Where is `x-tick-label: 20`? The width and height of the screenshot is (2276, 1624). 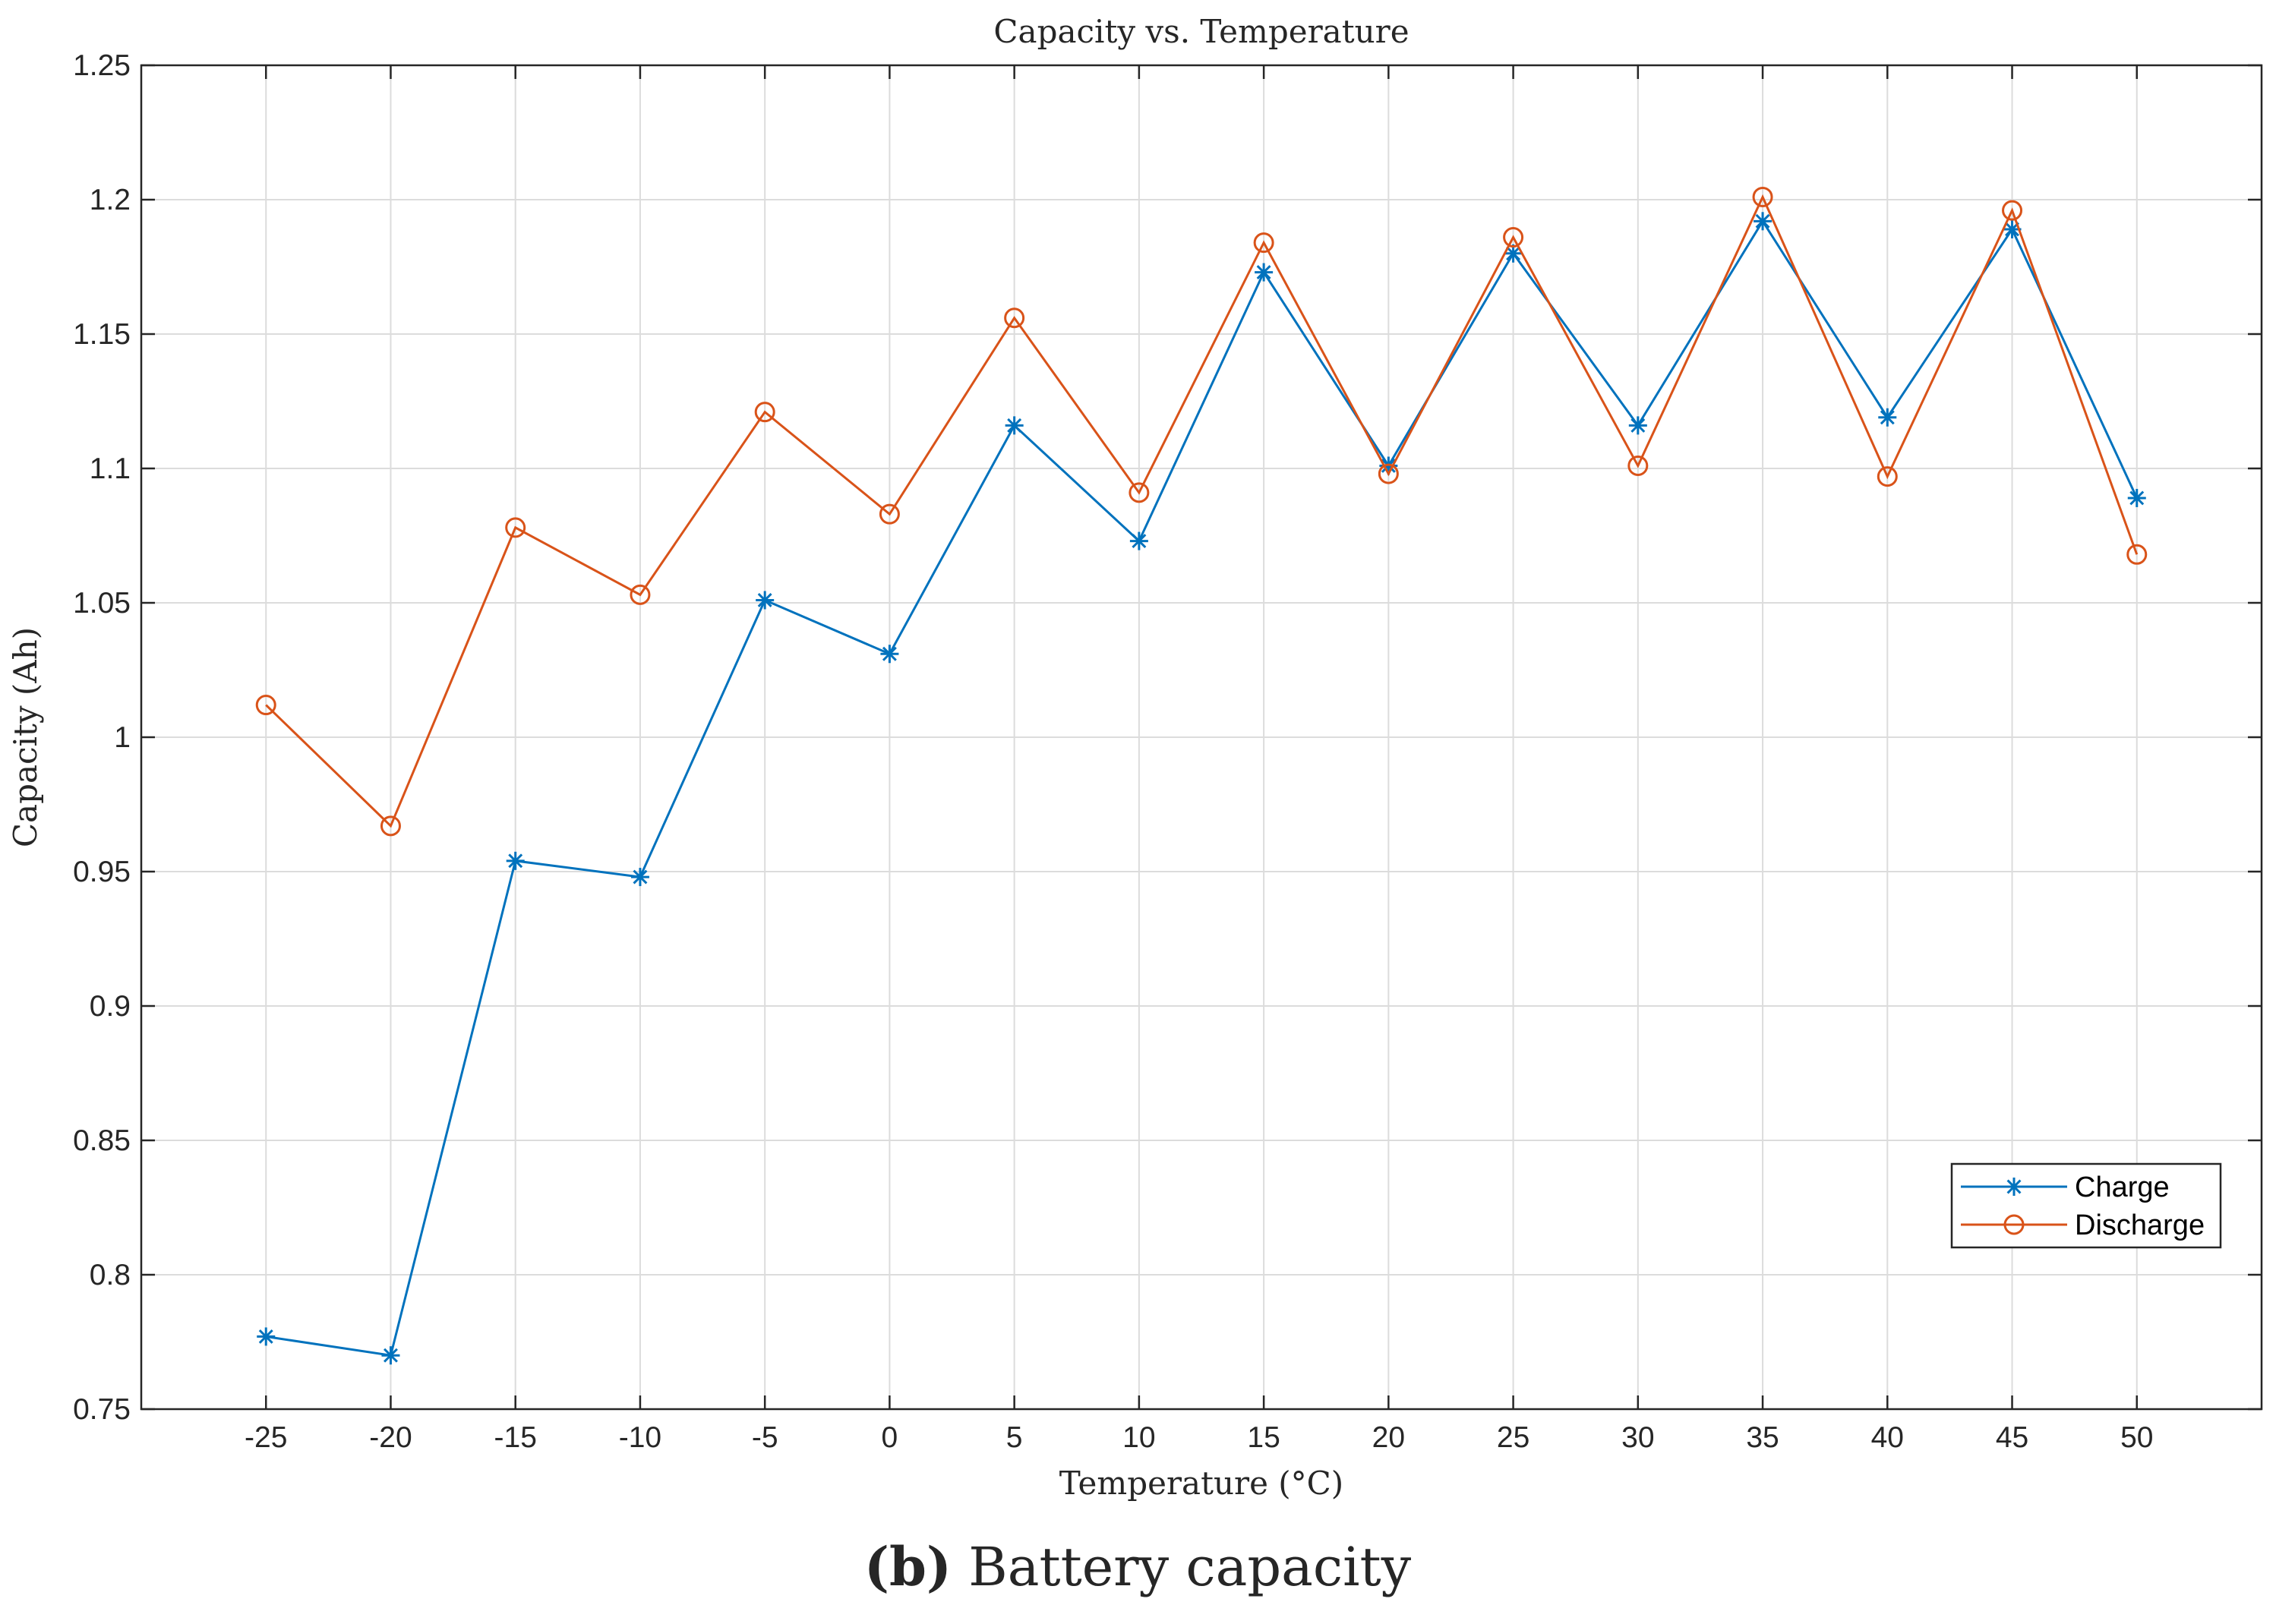
x-tick-label: 20 is located at coordinates (1388, 1438).